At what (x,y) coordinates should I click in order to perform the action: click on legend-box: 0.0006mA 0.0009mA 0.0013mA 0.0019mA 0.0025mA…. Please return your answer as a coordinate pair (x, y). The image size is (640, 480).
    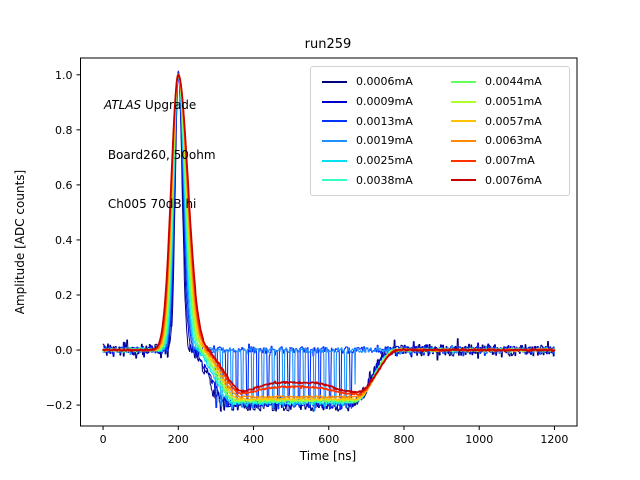
    Looking at the image, I should click on (440, 131).